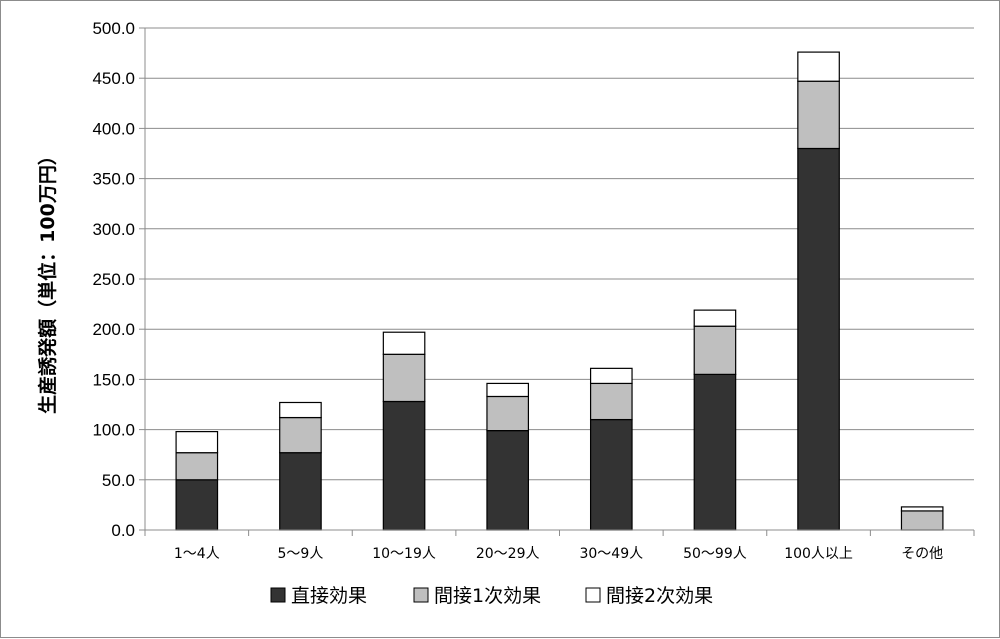 This screenshot has width=1000, height=639. Describe the element at coordinates (611, 554) in the screenshot. I see `x-tick-label: 30～49人` at that location.